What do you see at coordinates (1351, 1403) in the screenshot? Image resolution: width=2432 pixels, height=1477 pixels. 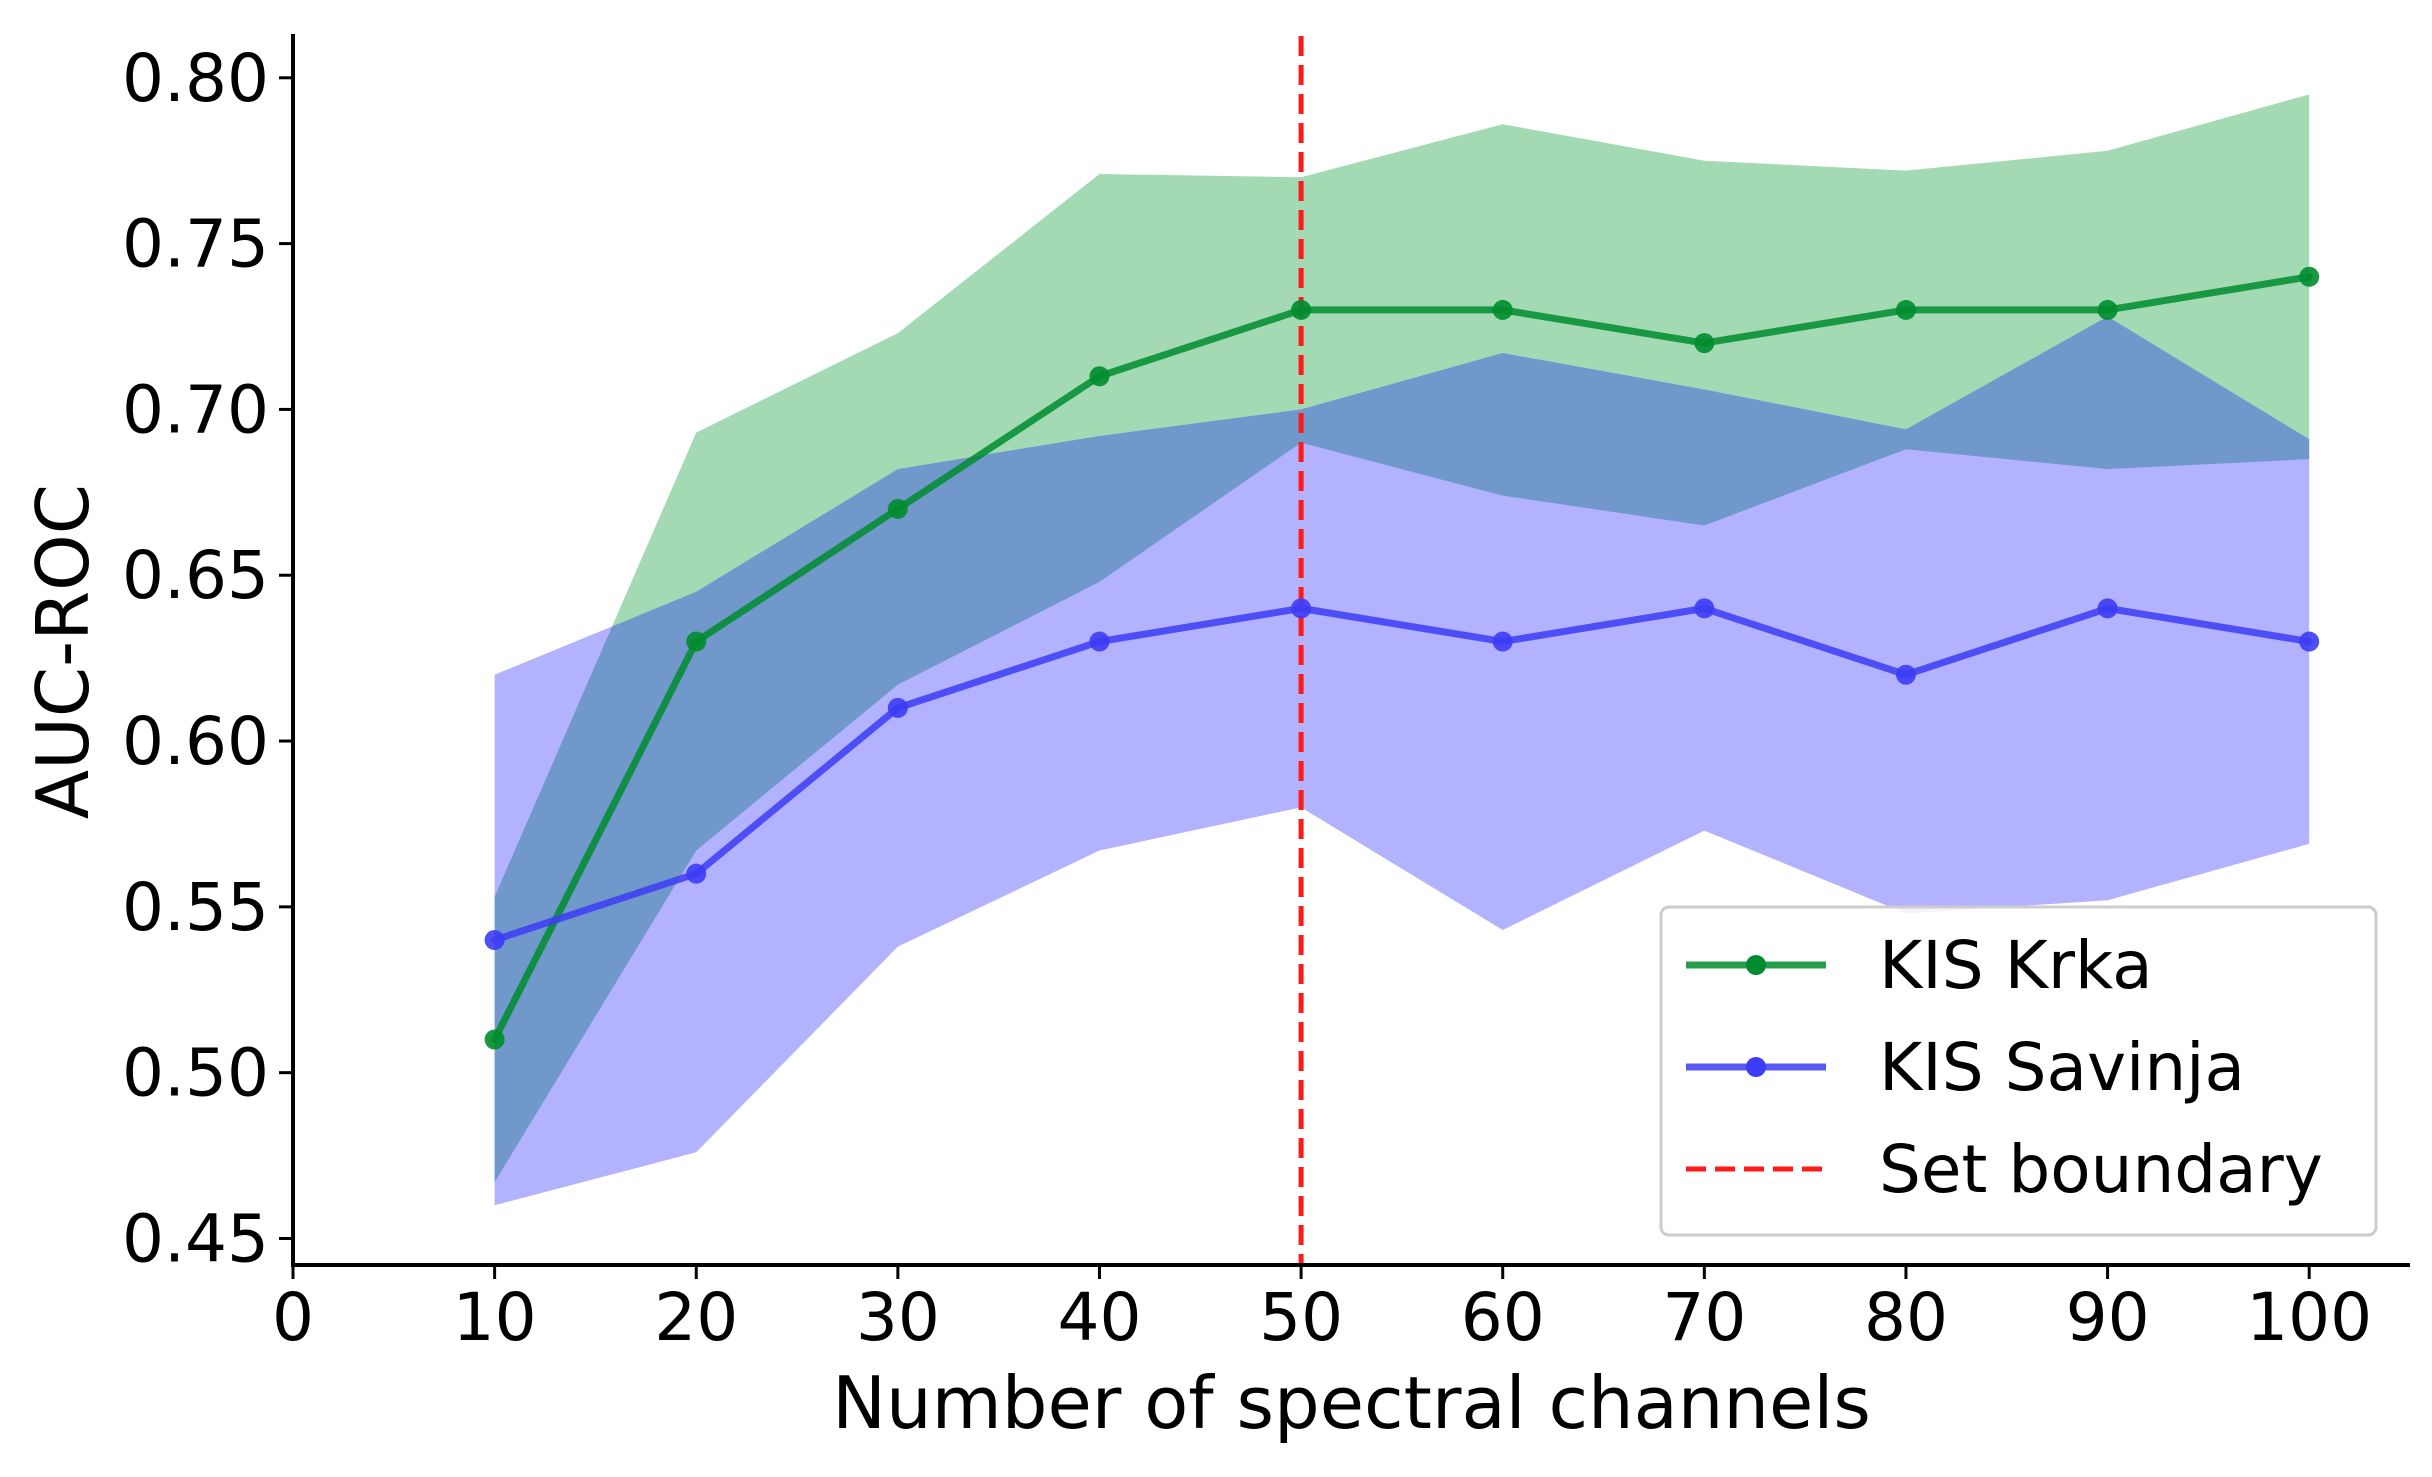 I see `x-axis-title: Number of spectral channels` at bounding box center [1351, 1403].